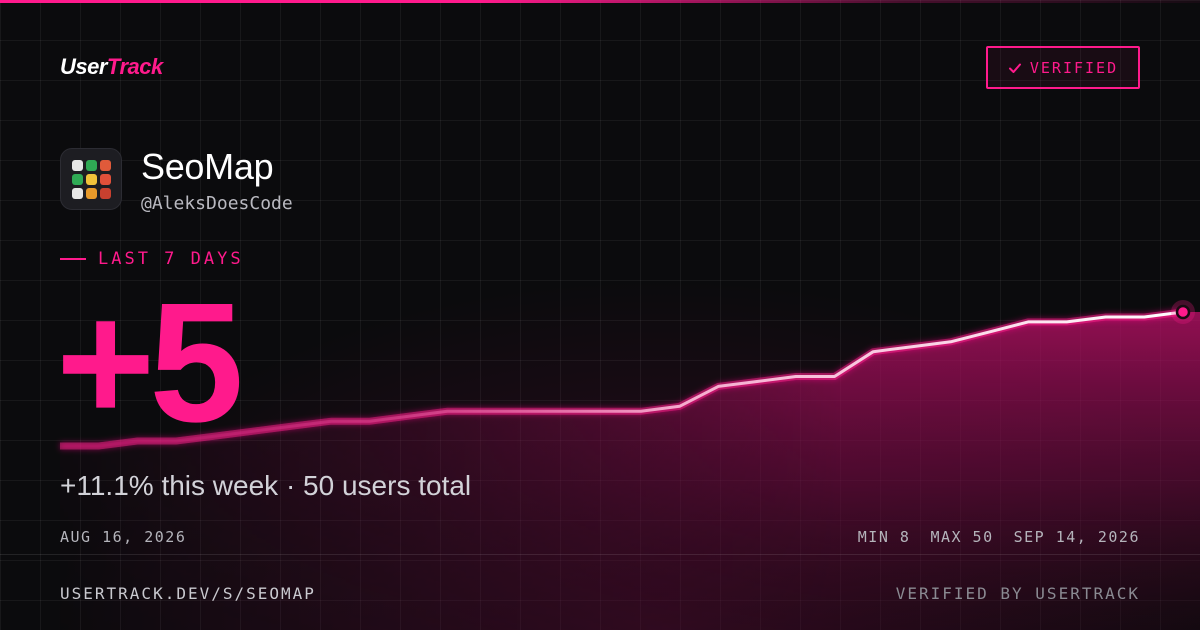 The width and height of the screenshot is (1200, 630). What do you see at coordinates (1074, 67) in the screenshot?
I see `verified-badge-label: VERIFIED` at bounding box center [1074, 67].